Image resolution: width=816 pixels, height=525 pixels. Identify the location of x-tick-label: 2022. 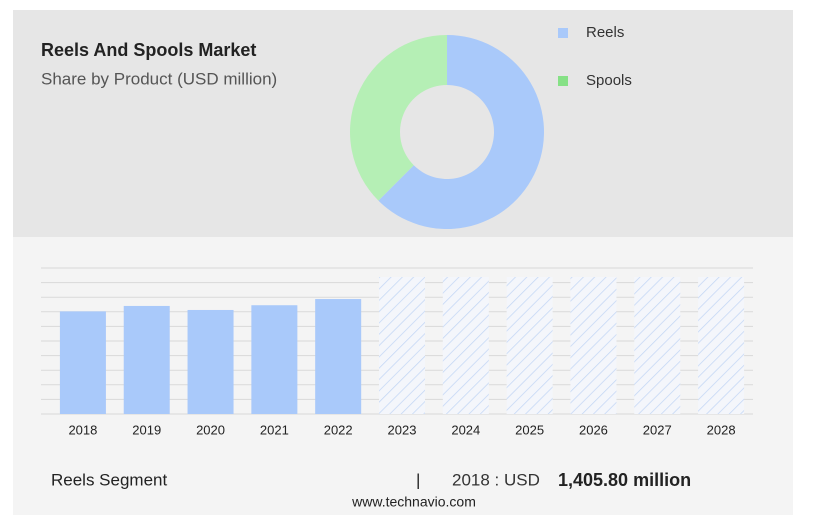
(338, 429).